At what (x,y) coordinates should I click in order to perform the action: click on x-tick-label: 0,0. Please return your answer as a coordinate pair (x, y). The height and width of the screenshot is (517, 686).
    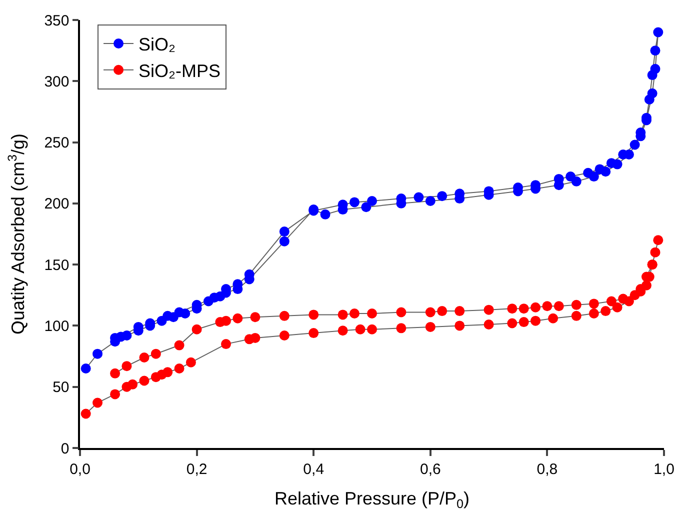
    Looking at the image, I should click on (80, 469).